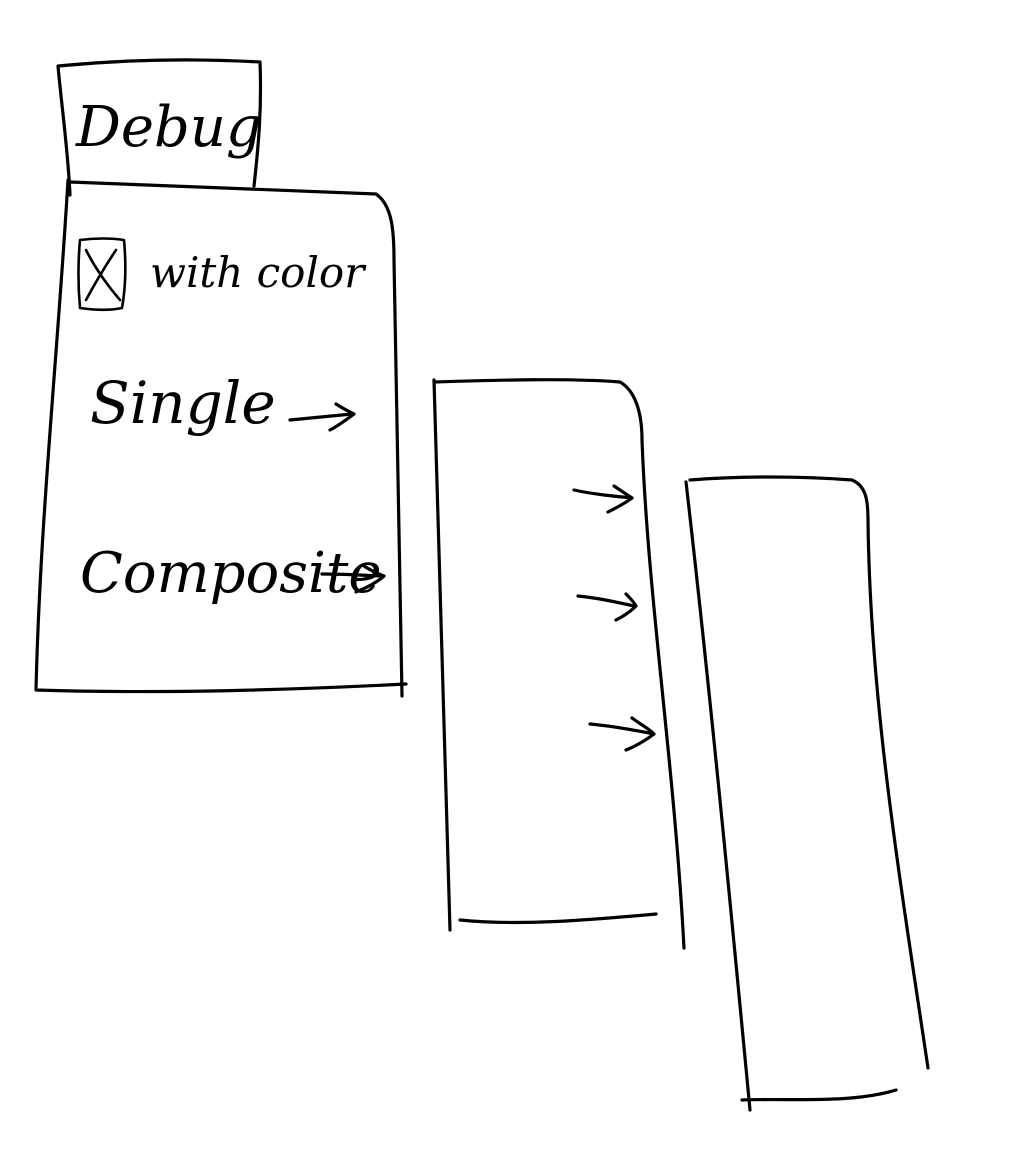  Describe the element at coordinates (322, 417) in the screenshot. I see `single-arrow-icon` at that location.